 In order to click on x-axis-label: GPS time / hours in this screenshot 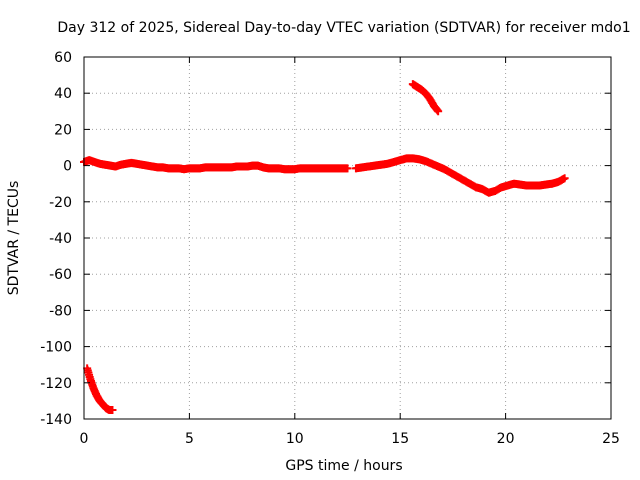, I will do `click(343, 466)`.